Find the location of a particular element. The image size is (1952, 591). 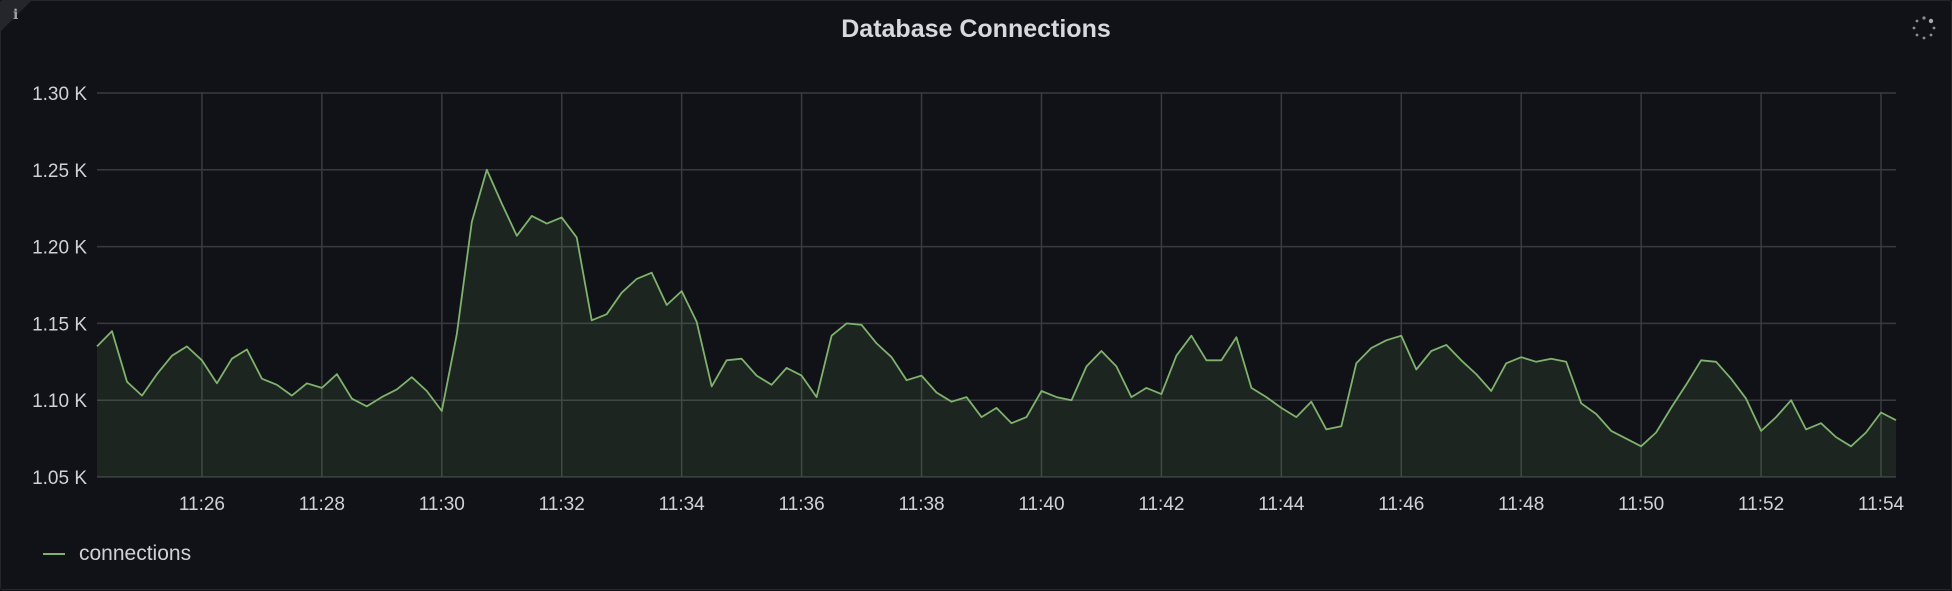

x-tick-label: 11:44 is located at coordinates (1281, 504).